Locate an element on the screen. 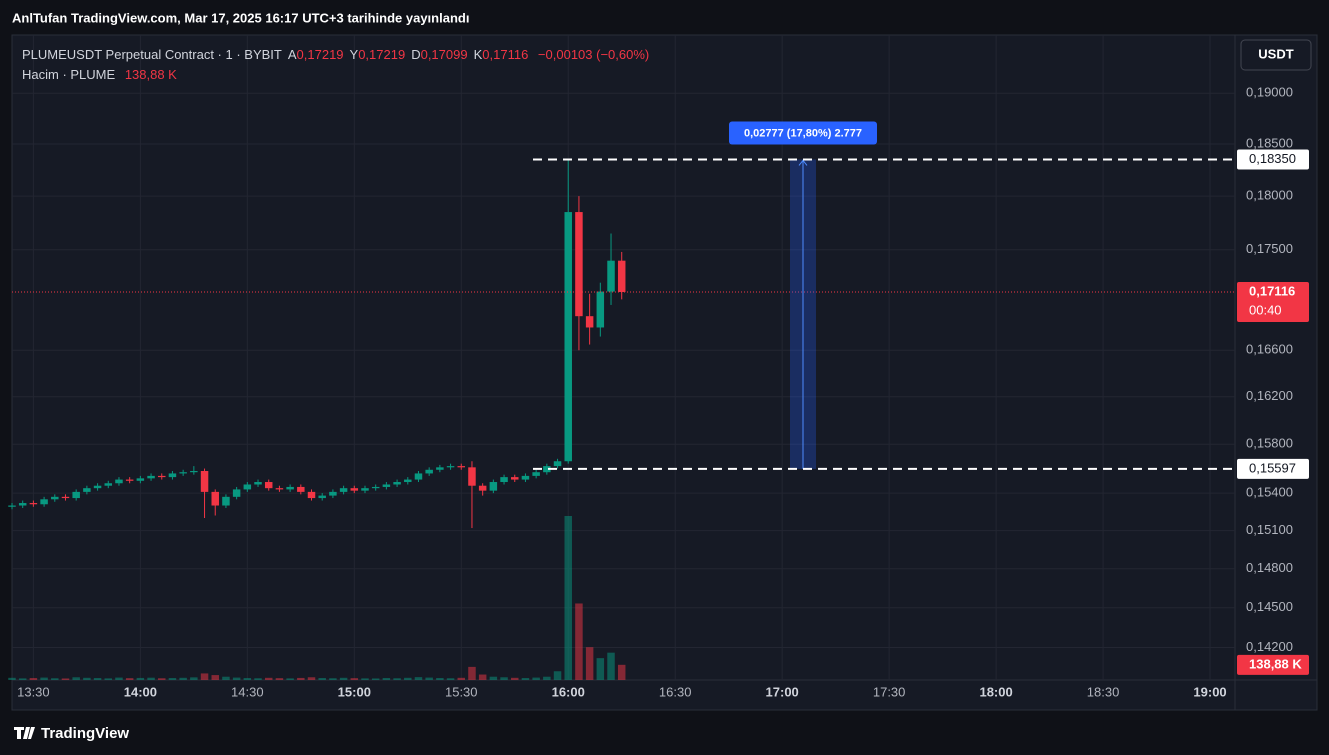  ohlc-value: 0,17116 is located at coordinates (505, 54).